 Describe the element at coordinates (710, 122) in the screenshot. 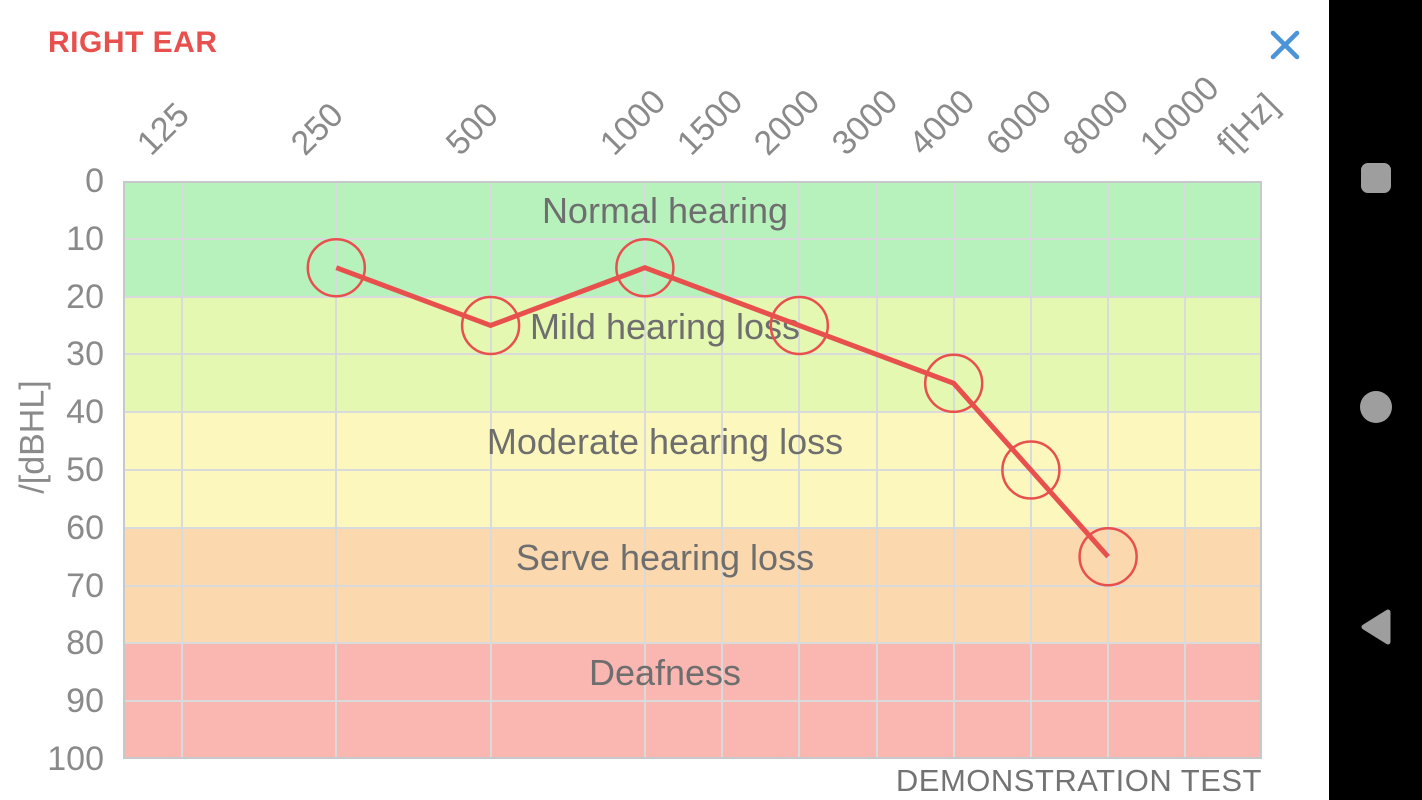

I see `x-tick-label: 1500` at that location.